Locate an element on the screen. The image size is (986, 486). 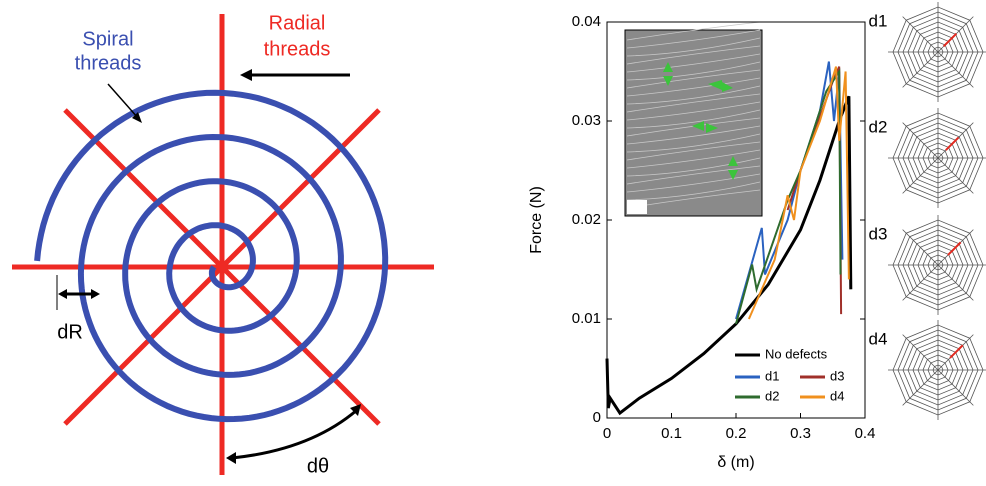
radial-label: threads is located at coordinates (297, 49).